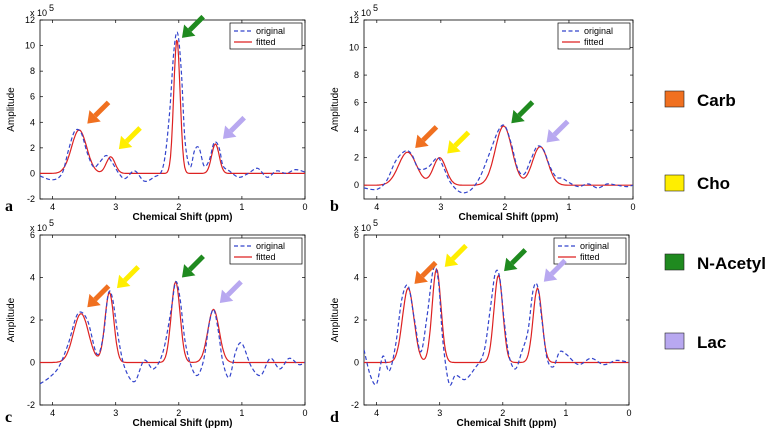  I want to click on panel-a-x-tick-label-3: 1, so click(241, 207).